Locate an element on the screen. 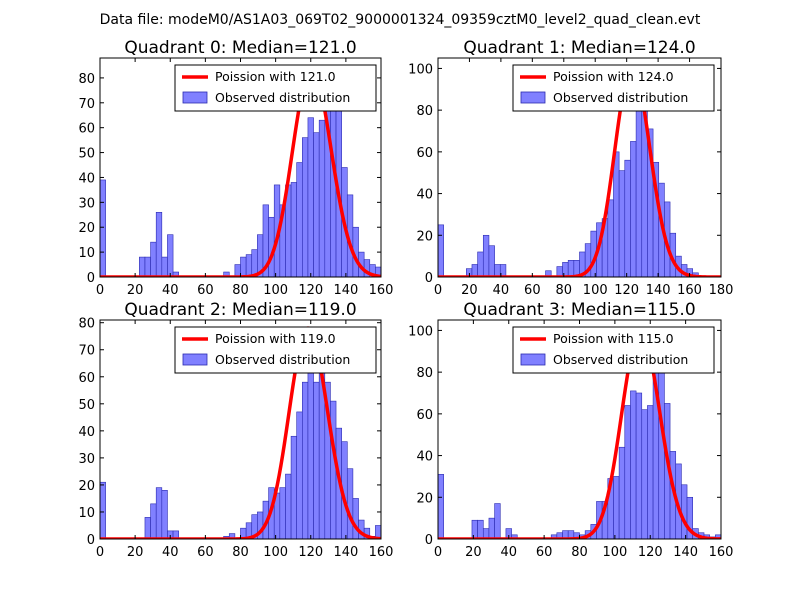  poisson-curve is located at coordinates (579, 170).